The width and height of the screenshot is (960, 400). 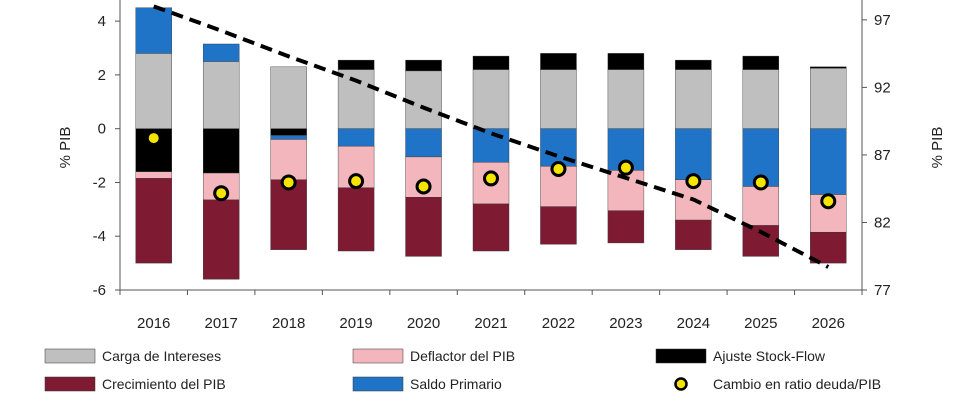 What do you see at coordinates (693, 64) in the screenshot?
I see `bar-segment-ajuste-2024` at bounding box center [693, 64].